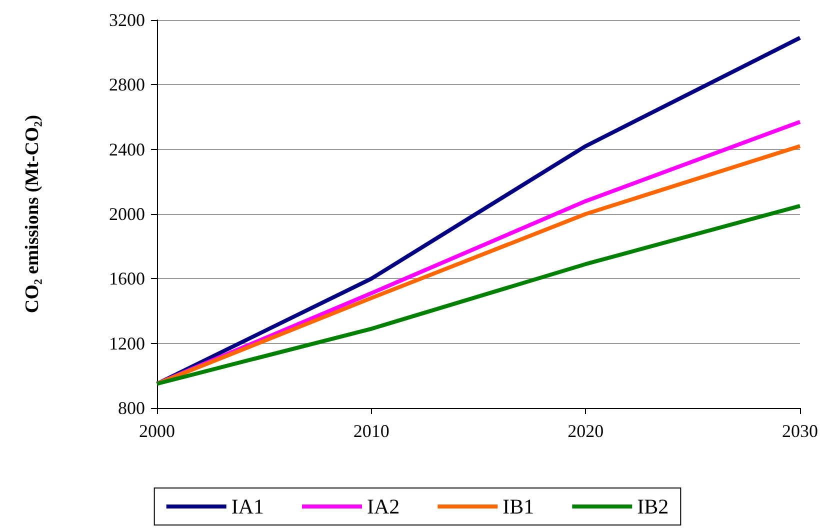 The width and height of the screenshot is (835, 529). Describe the element at coordinates (586, 431) in the screenshot. I see `x-tick-label: 2020` at that location.